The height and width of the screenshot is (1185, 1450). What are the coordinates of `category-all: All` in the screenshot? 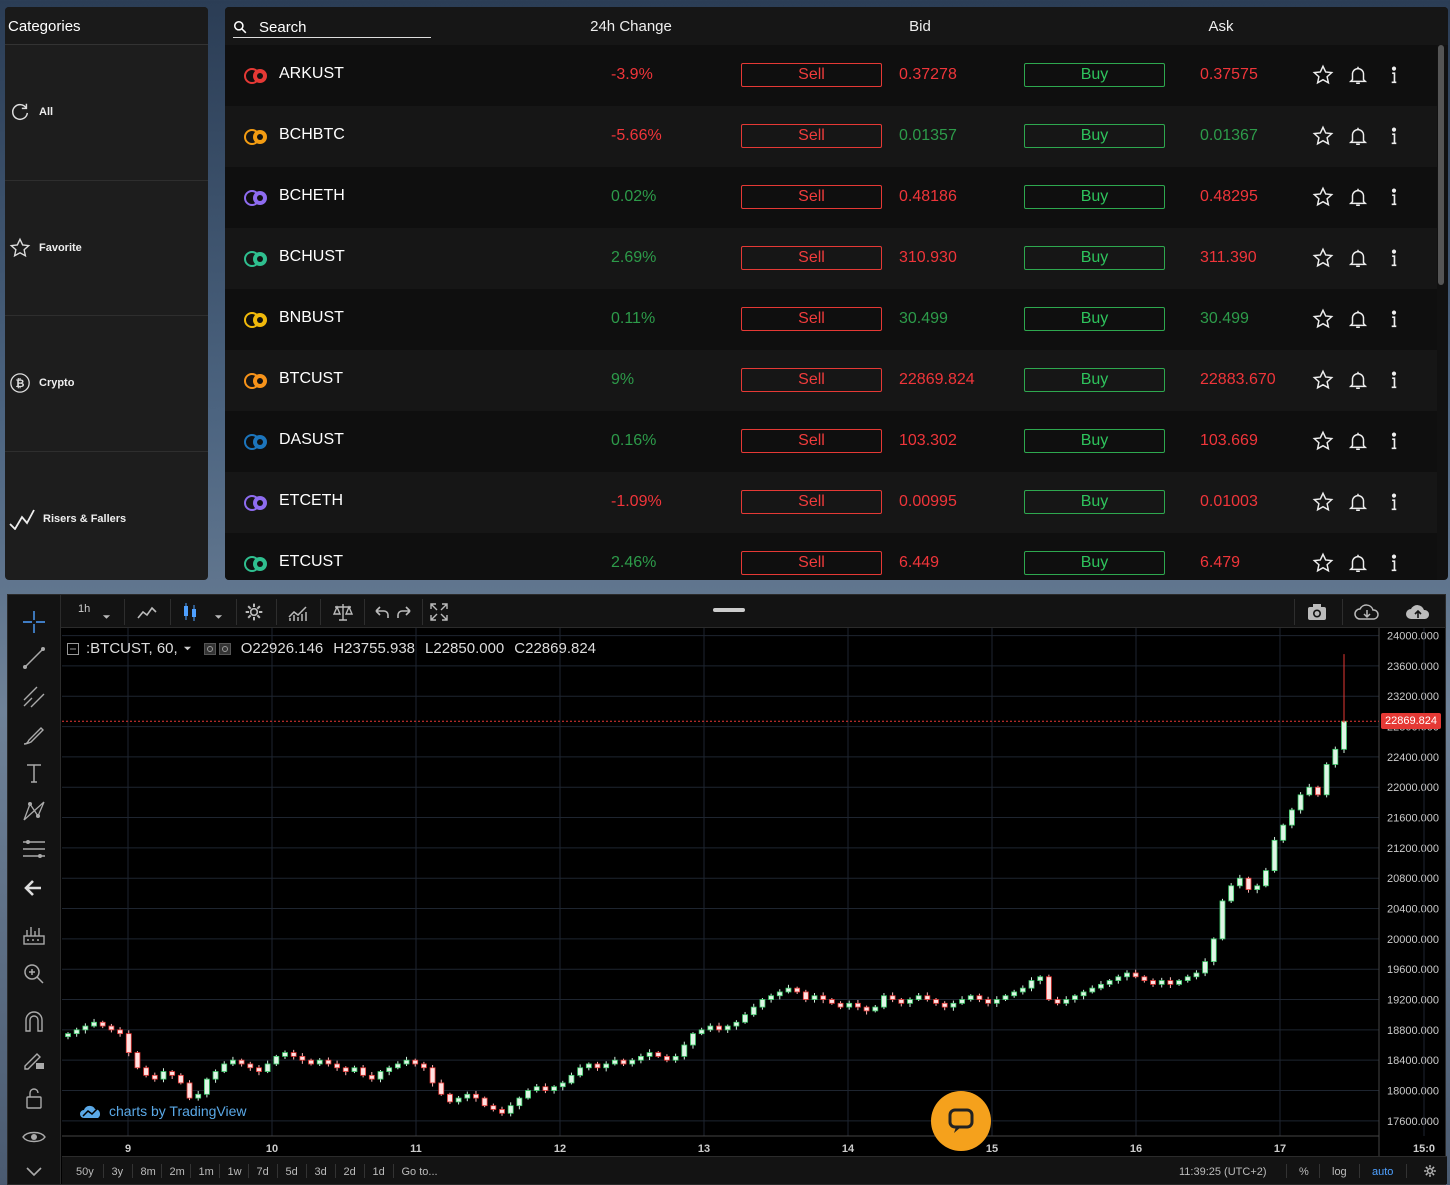 It's located at (106, 113).